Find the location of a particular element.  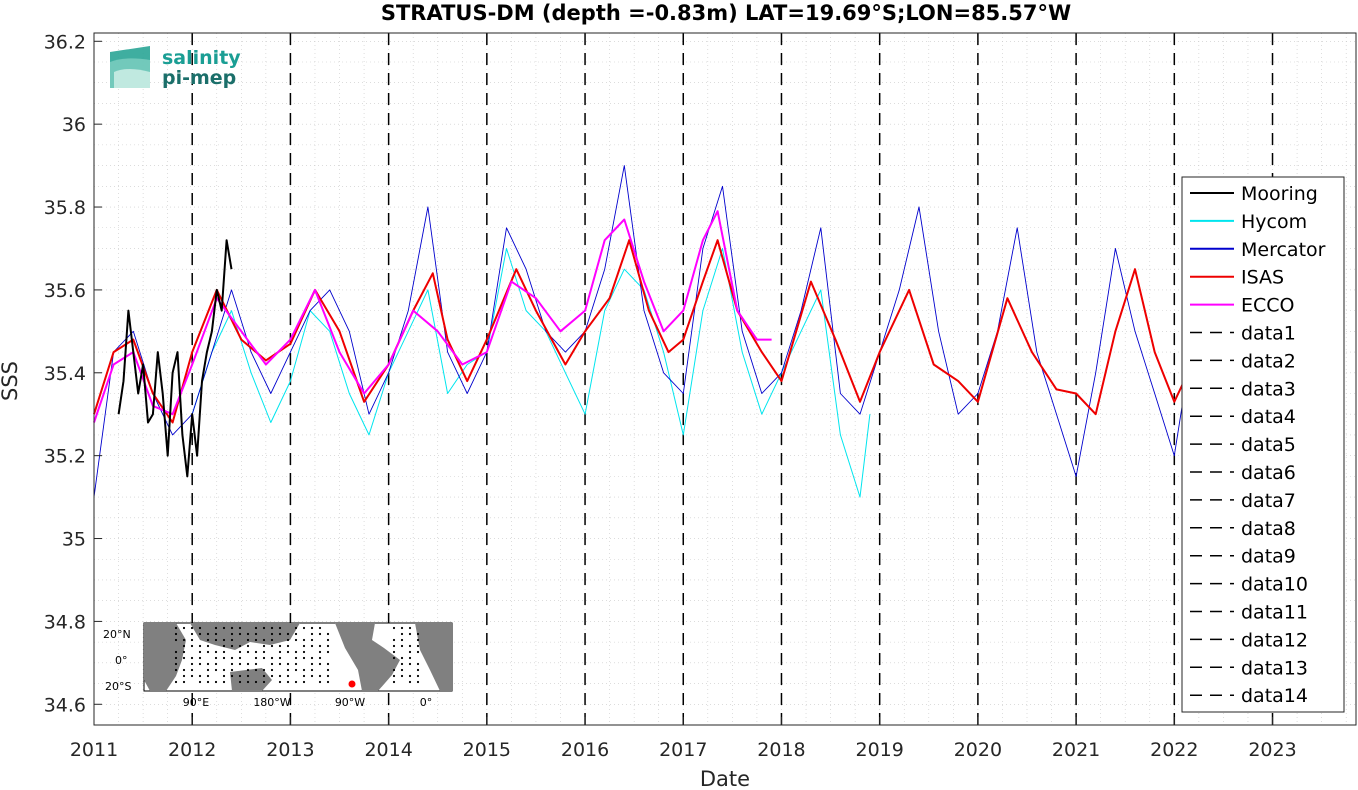

x-tick-label: 2021 is located at coordinates (1076, 750).